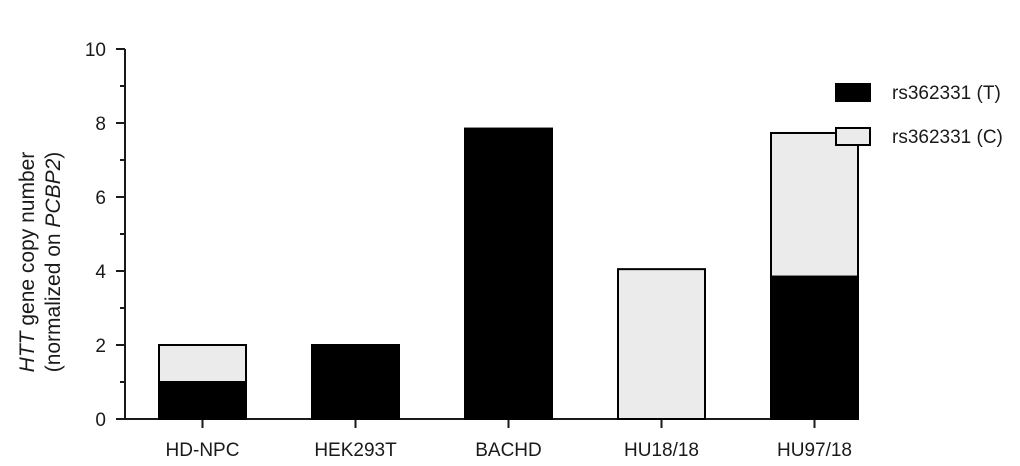  What do you see at coordinates (100, 124) in the screenshot?
I see `y-tick-label: 8` at bounding box center [100, 124].